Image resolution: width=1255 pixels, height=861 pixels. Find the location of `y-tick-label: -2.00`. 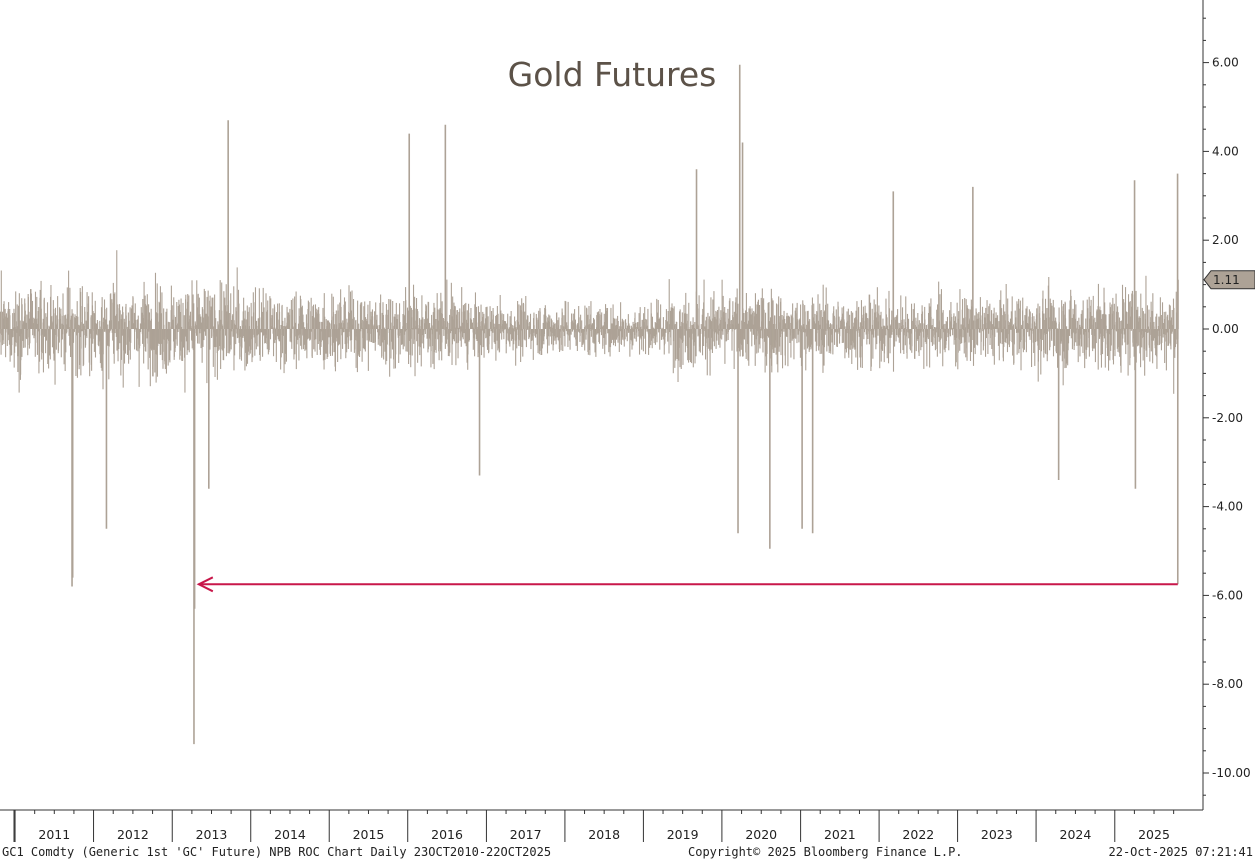

y-tick-label: -2.00 is located at coordinates (1227, 418).